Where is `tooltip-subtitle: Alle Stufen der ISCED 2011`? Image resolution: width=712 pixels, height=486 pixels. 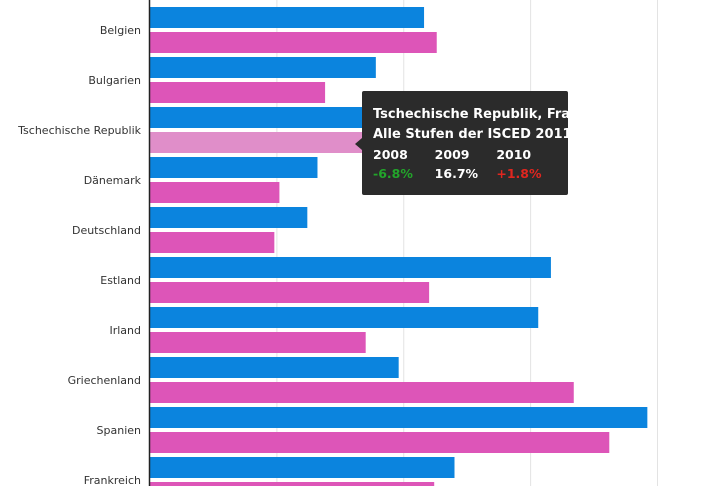 tooltip-subtitle: Alle Stufen der ISCED 2011 is located at coordinates (472, 134).